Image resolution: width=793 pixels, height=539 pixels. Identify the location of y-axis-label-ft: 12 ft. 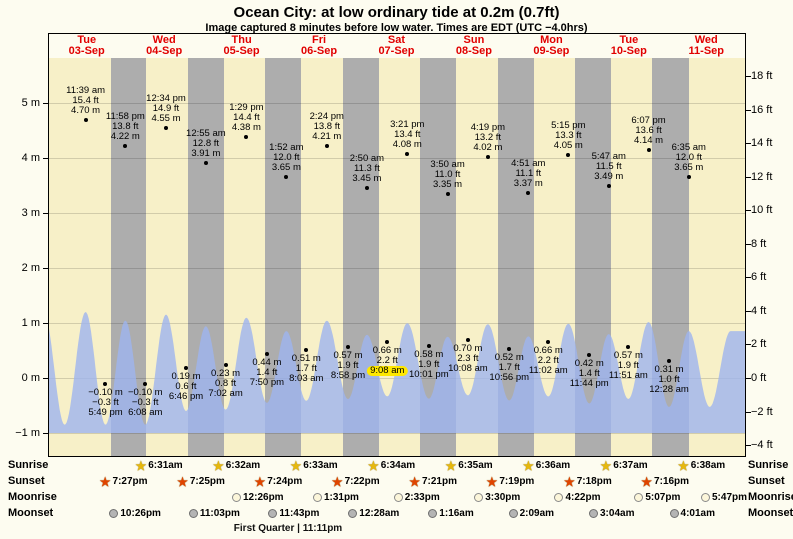
(762, 176).